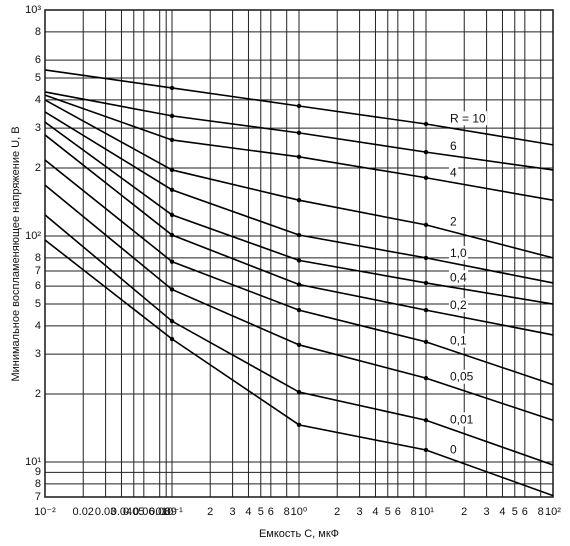 Image resolution: width=570 pixels, height=546 pixels. I want to click on curve-label: 0,05, so click(462, 377).